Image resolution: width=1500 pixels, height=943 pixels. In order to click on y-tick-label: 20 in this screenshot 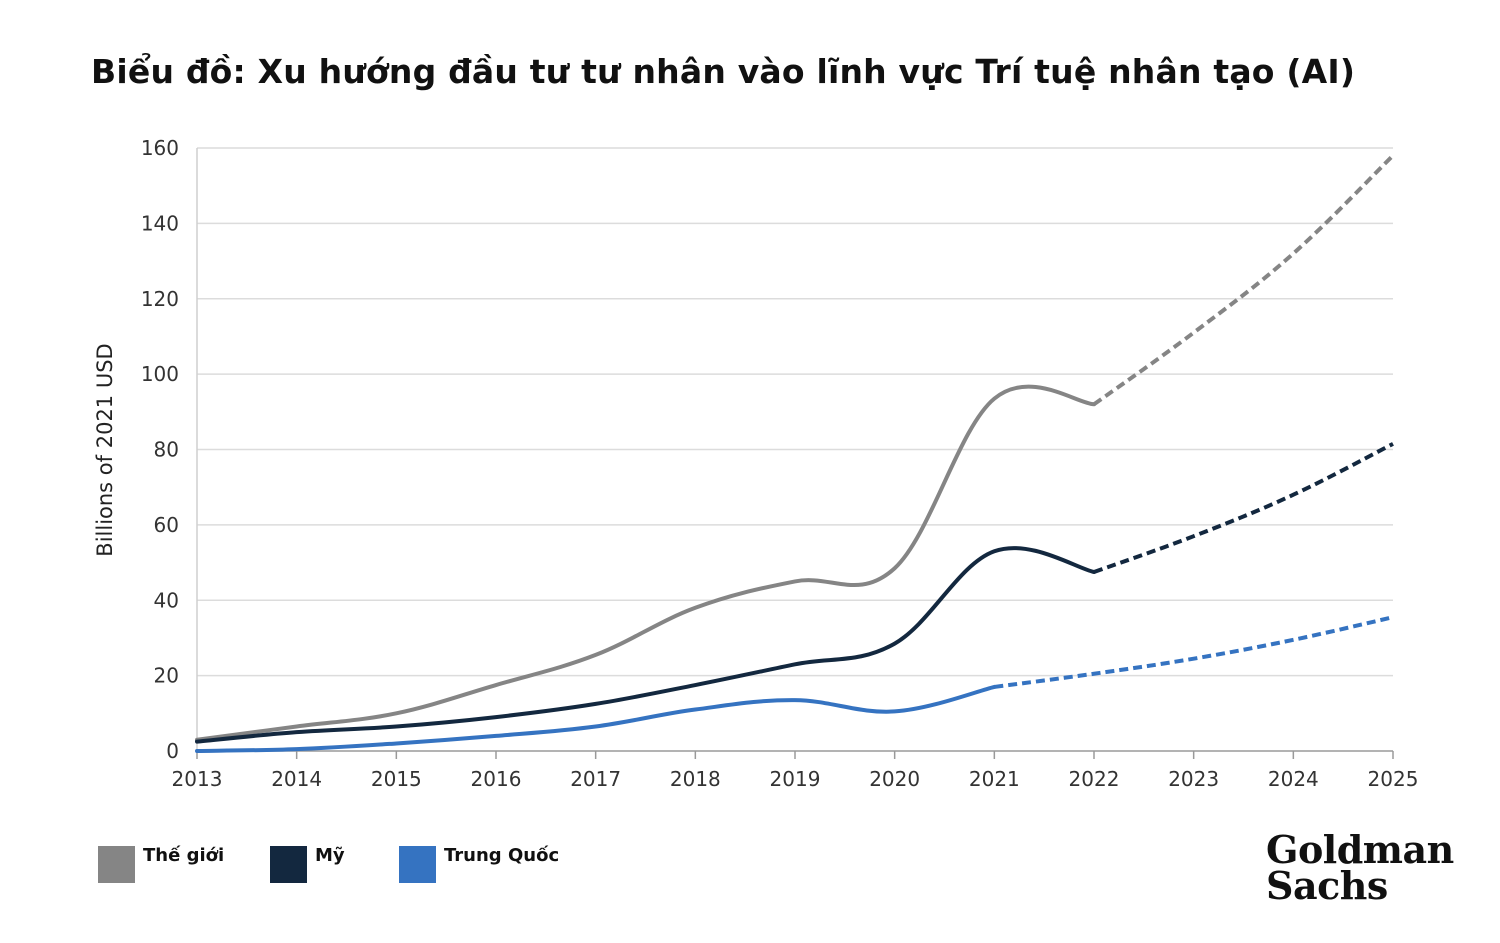, I will do `click(166, 676)`.